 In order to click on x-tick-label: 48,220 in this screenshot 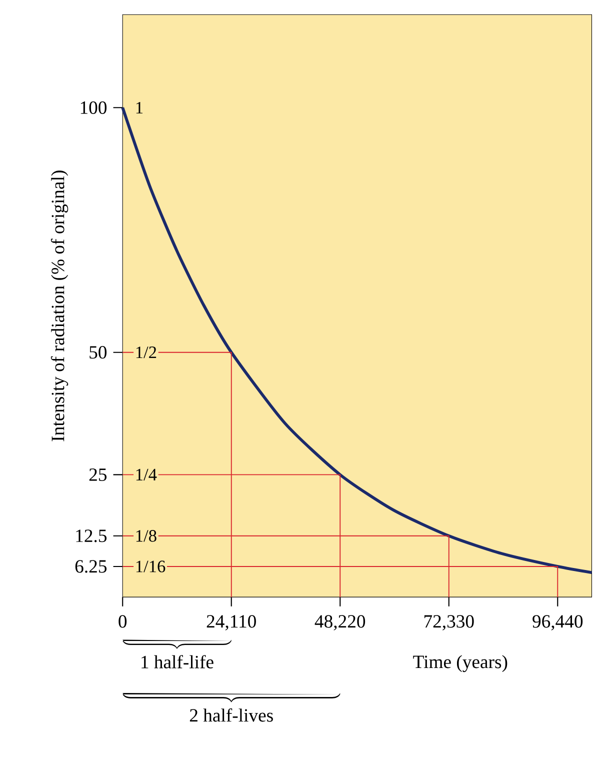, I will do `click(339, 622)`.